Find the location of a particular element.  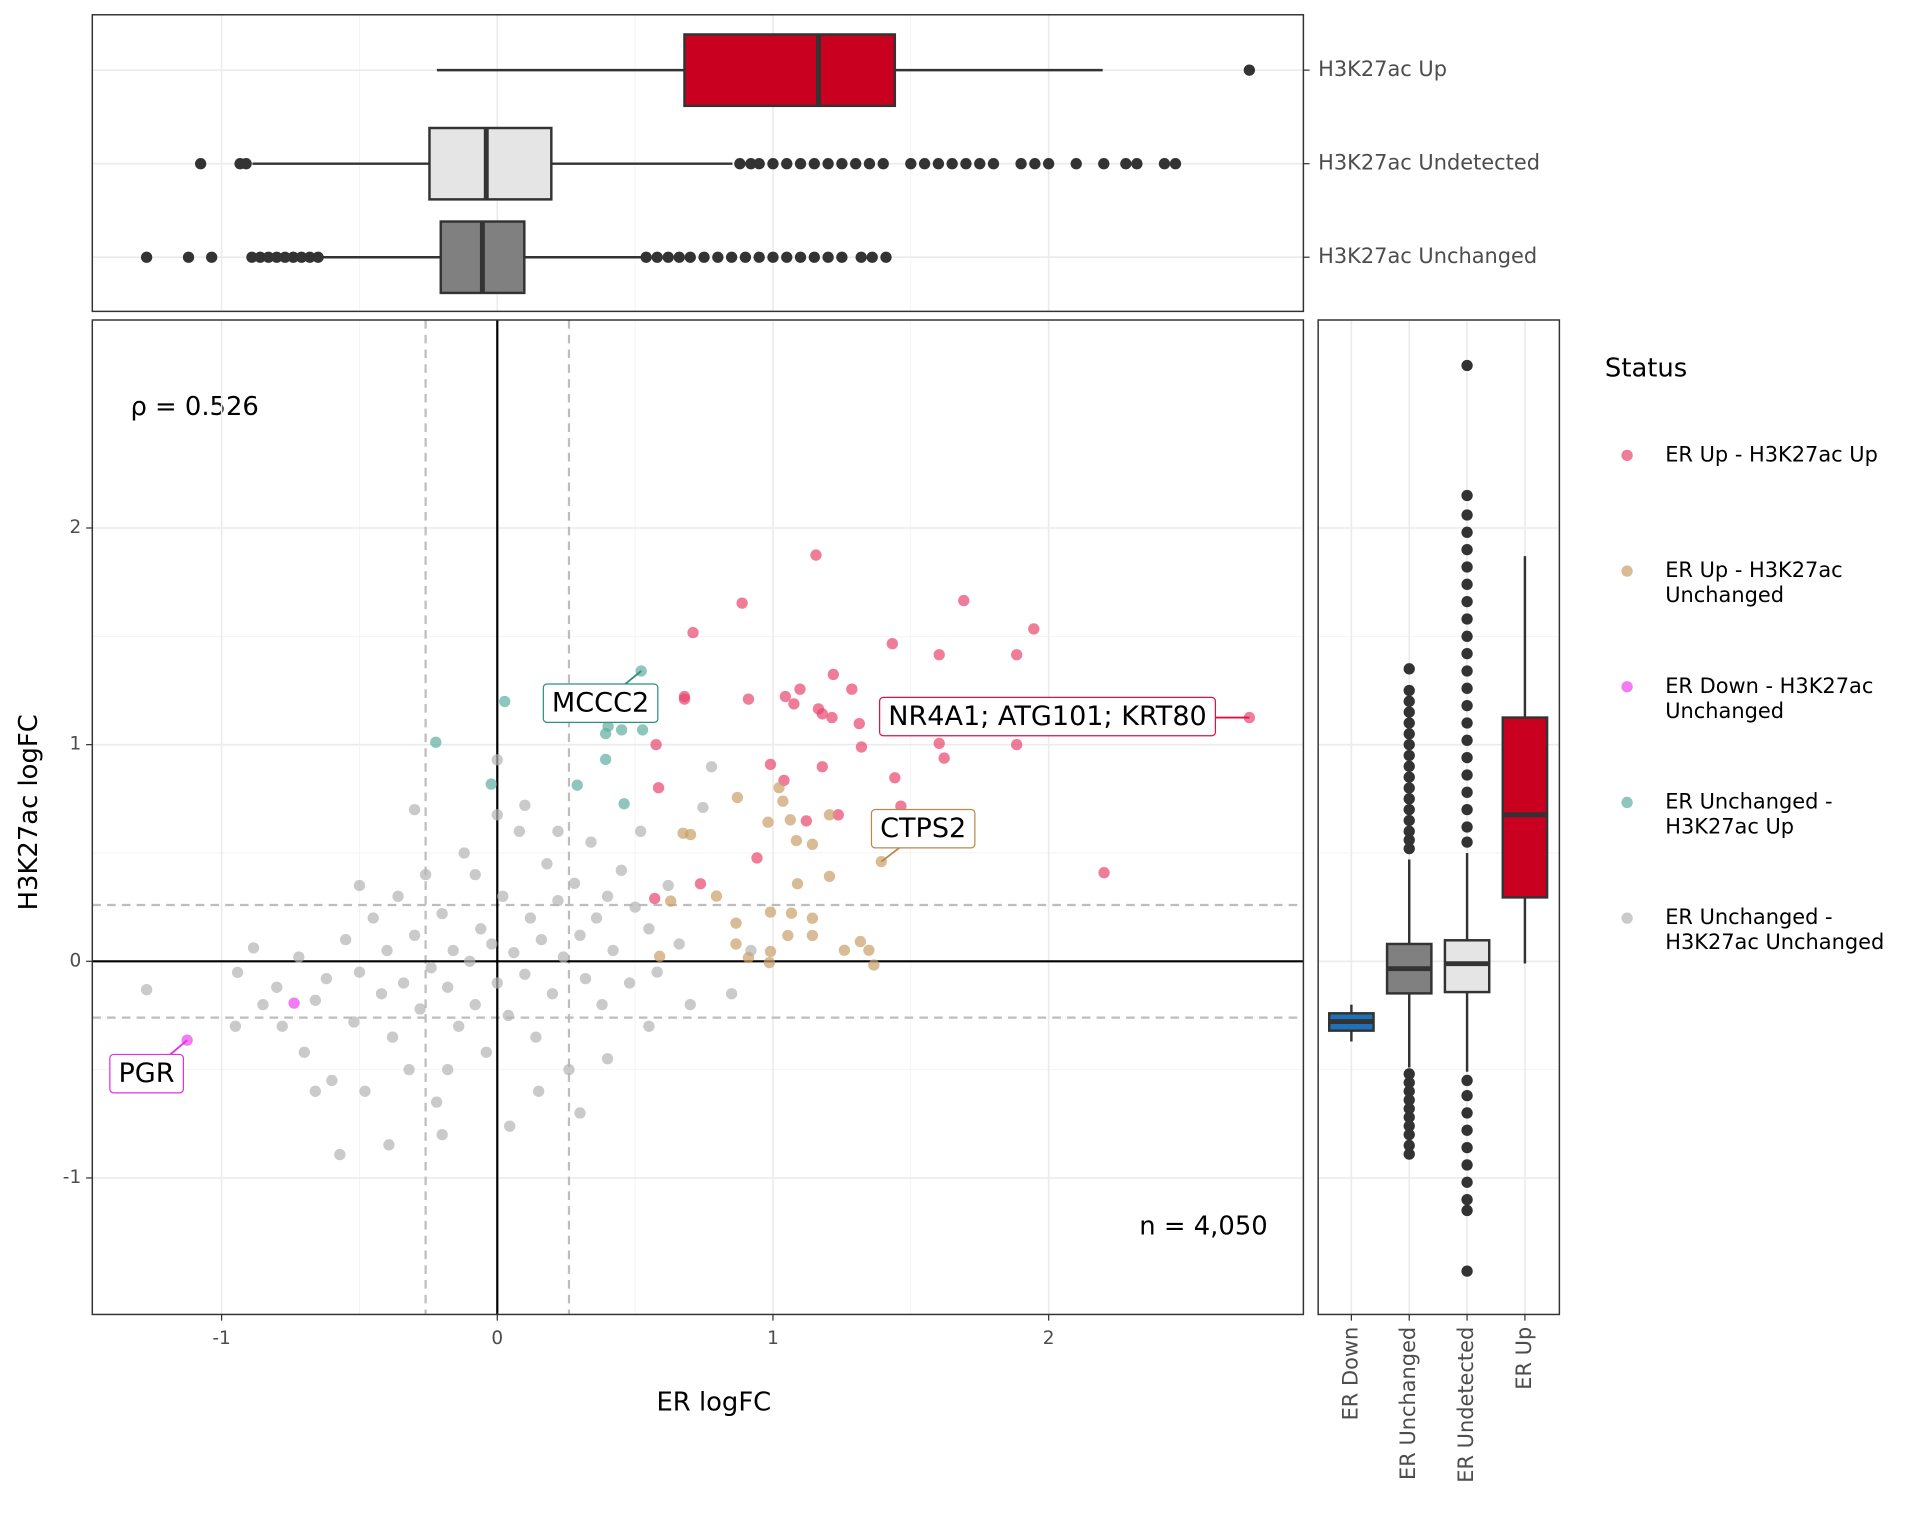

legend-label: ER Up - H3K27ac Up is located at coordinates (1771, 454).